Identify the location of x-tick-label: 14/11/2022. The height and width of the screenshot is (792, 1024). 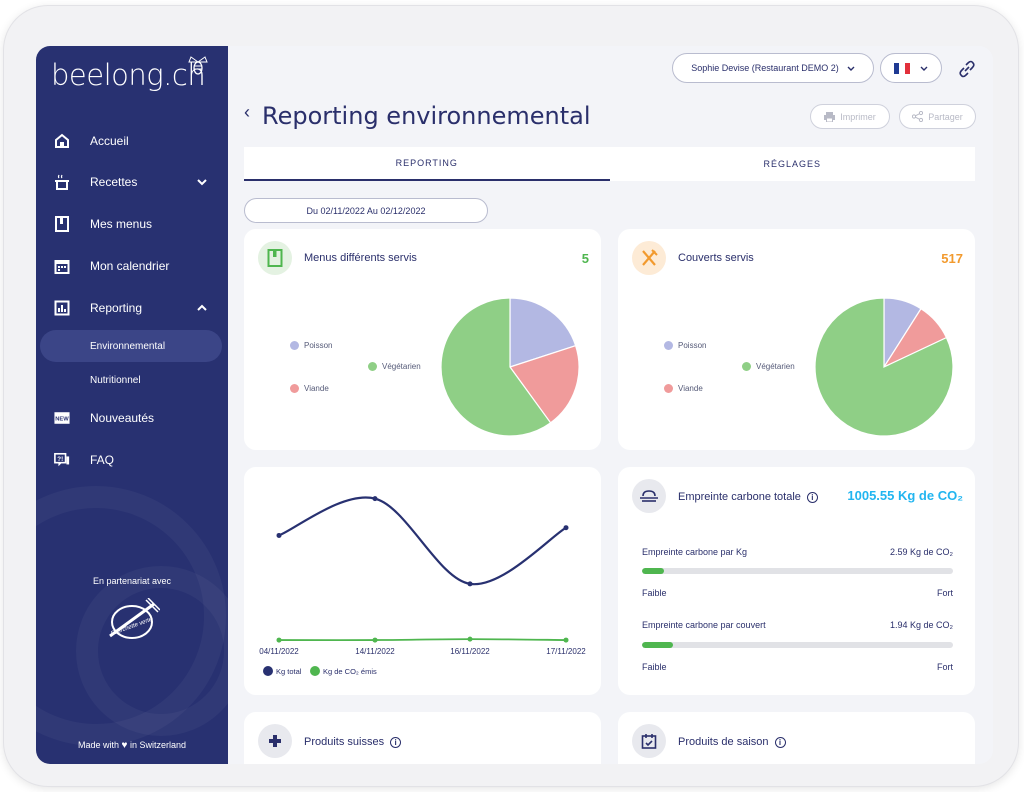
(375, 651).